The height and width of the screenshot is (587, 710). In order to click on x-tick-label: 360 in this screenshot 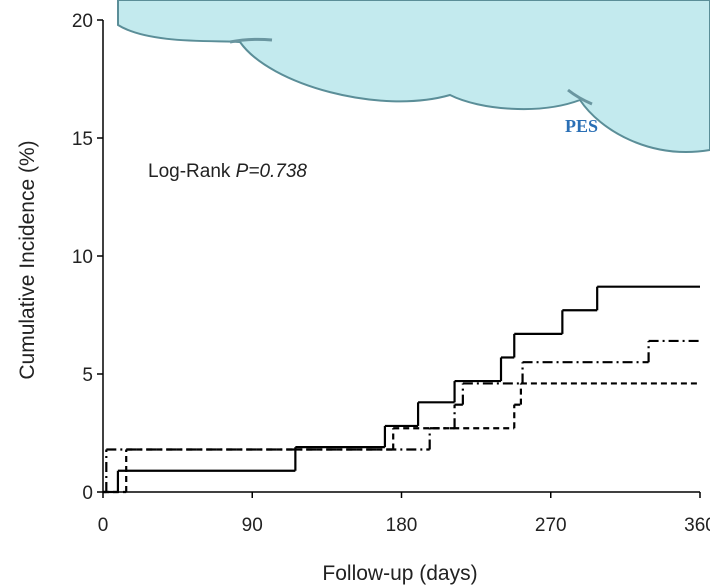, I will do `click(697, 525)`.